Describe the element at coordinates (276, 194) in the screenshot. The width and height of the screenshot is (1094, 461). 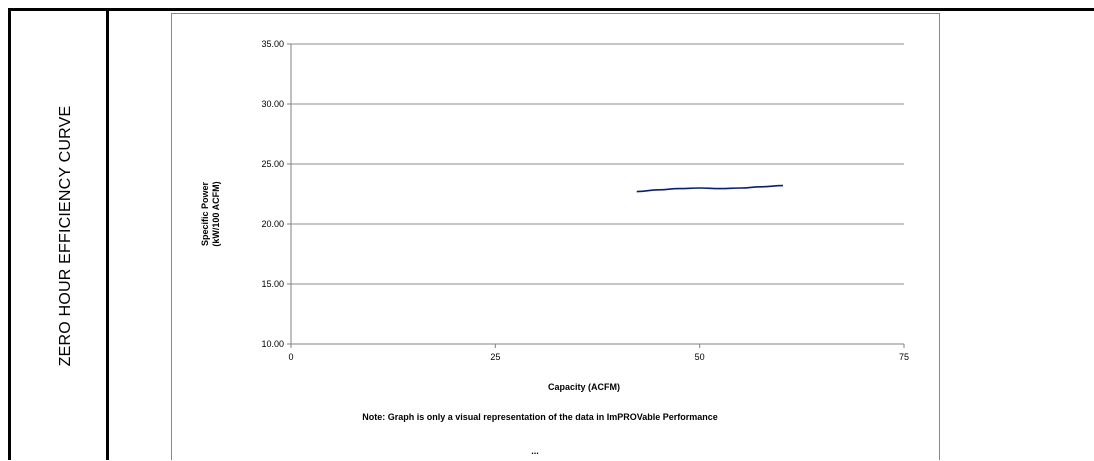
I see `y-tick-labels: 10.00 15.00 20.00 25.00 30.00 35.00` at that location.